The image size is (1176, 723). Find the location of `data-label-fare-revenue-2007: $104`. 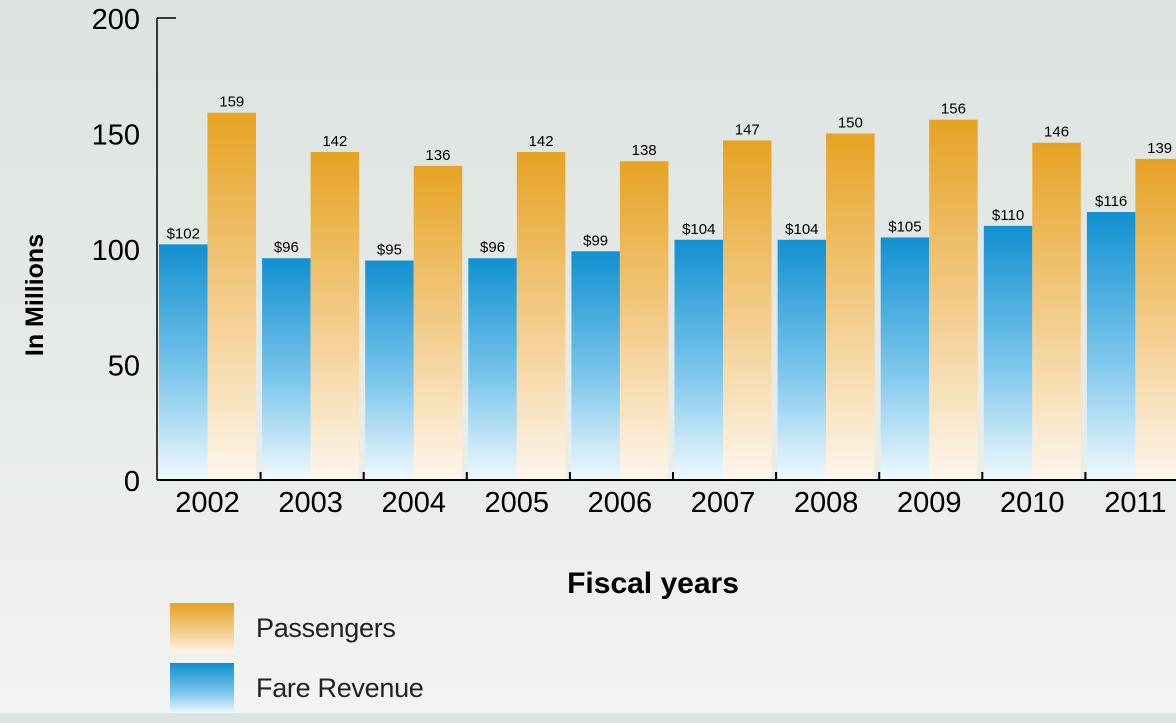

data-label-fare-revenue-2007: $104 is located at coordinates (698, 229).